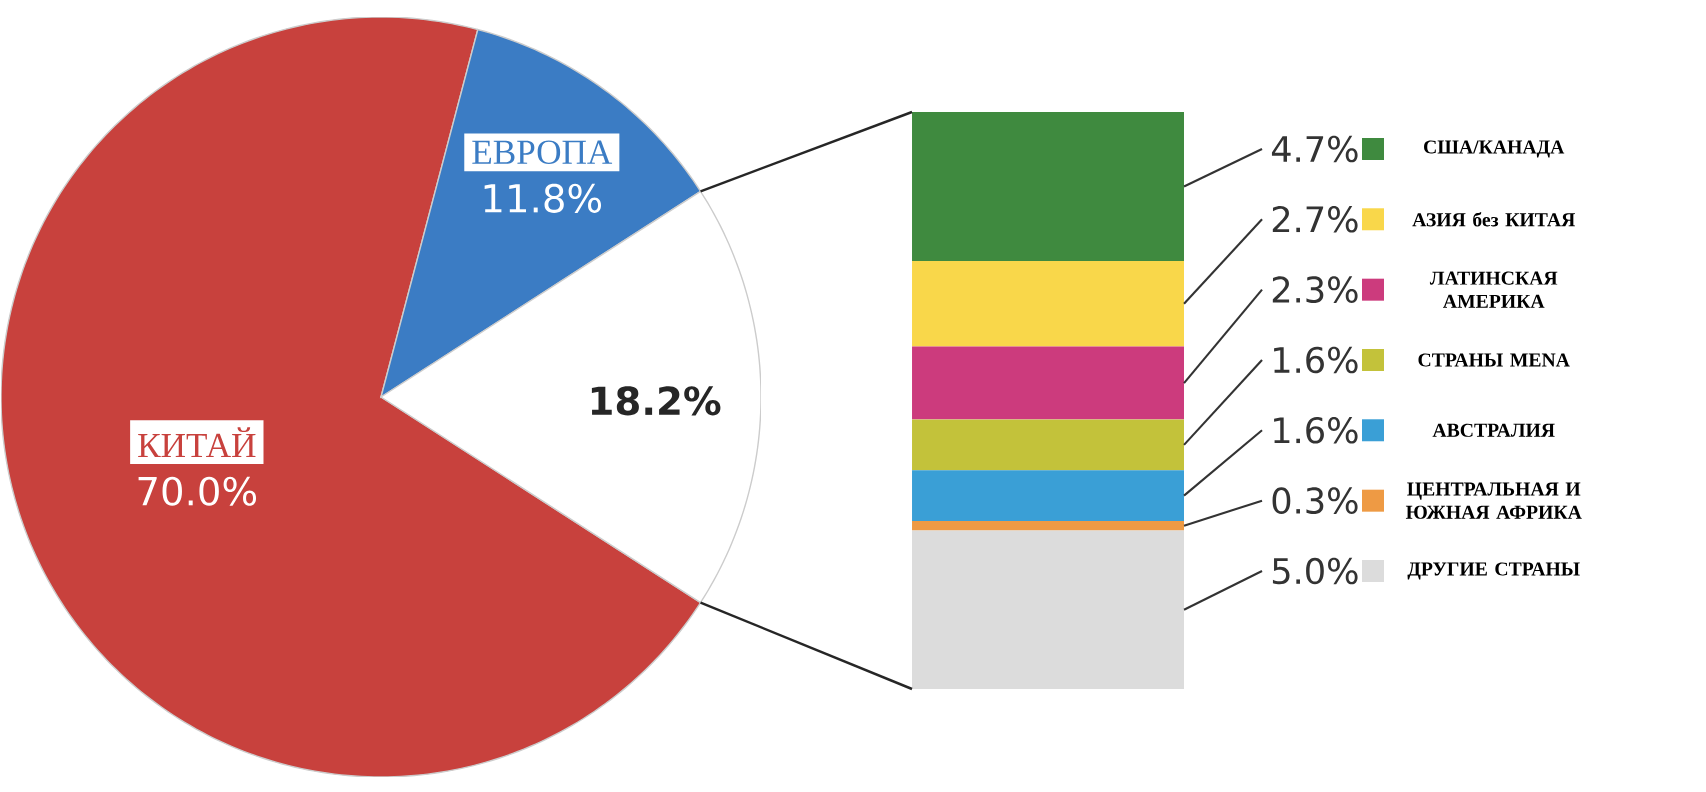 The height and width of the screenshot is (792, 1706). I want to click on data-label: 11.8%, so click(543, 198).